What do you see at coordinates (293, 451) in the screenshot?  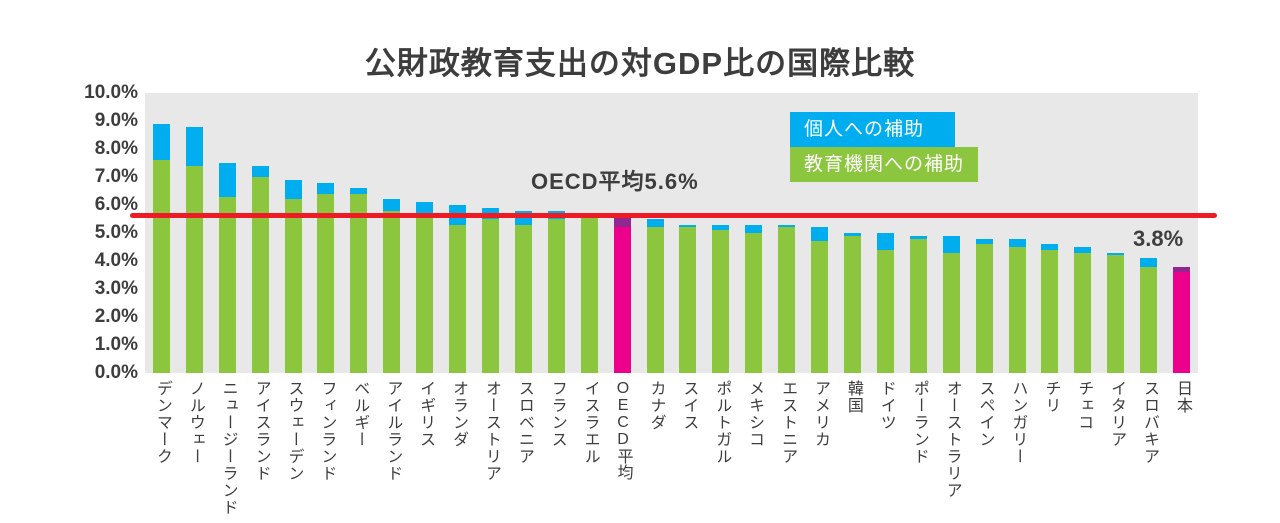 I see `x-tick-cell: スウェーデン` at bounding box center [293, 451].